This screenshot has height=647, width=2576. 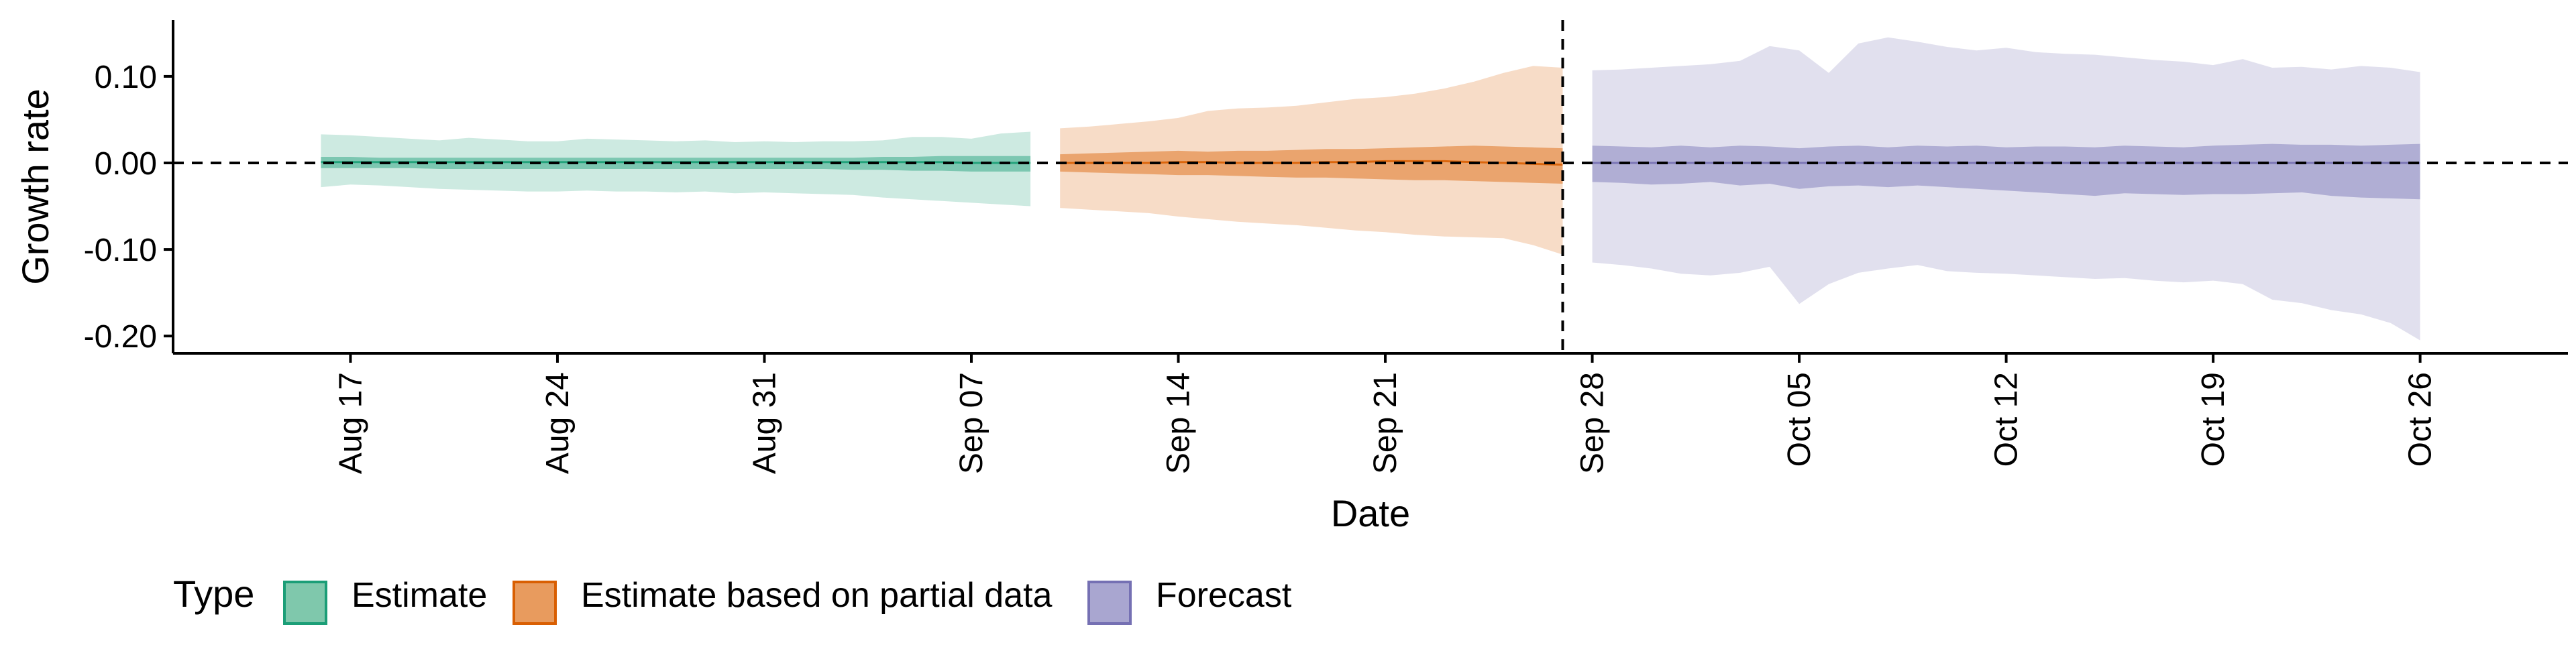 What do you see at coordinates (971, 423) in the screenshot?
I see `x-tick-label: Sep 07` at bounding box center [971, 423].